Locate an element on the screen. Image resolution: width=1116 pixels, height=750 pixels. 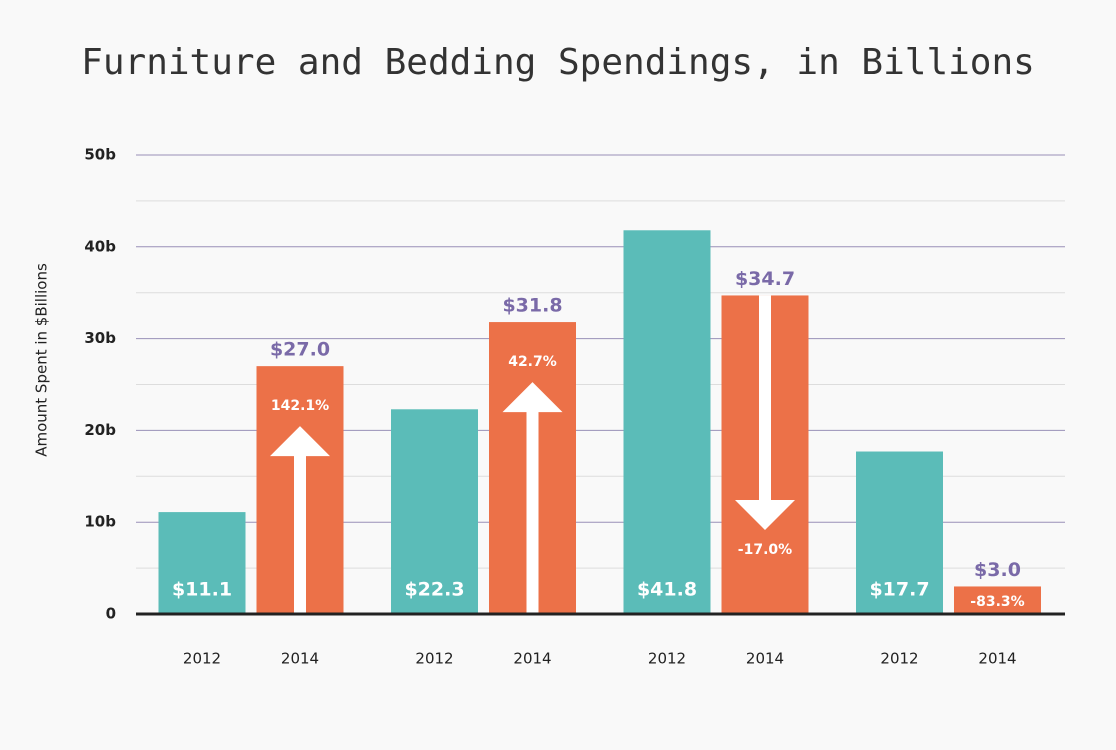
value-label: $3.0 is located at coordinates (997, 570).